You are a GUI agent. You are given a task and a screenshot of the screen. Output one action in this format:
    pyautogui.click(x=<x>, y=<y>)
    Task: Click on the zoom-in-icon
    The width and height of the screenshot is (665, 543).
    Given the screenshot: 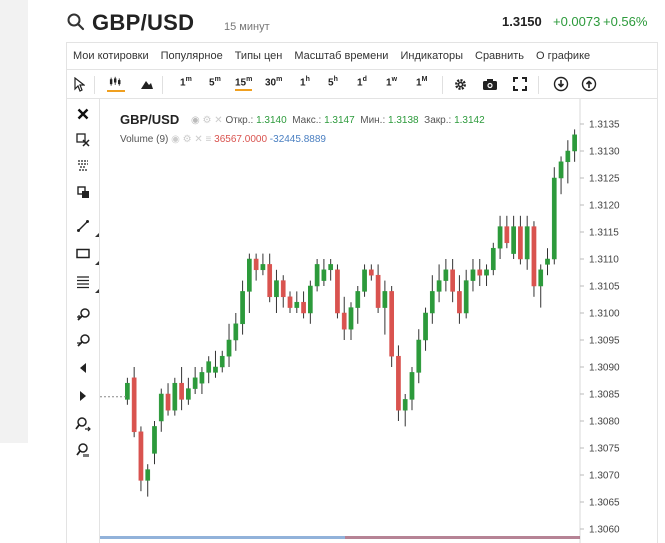 What is the action you would take?
    pyautogui.click(x=83, y=314)
    